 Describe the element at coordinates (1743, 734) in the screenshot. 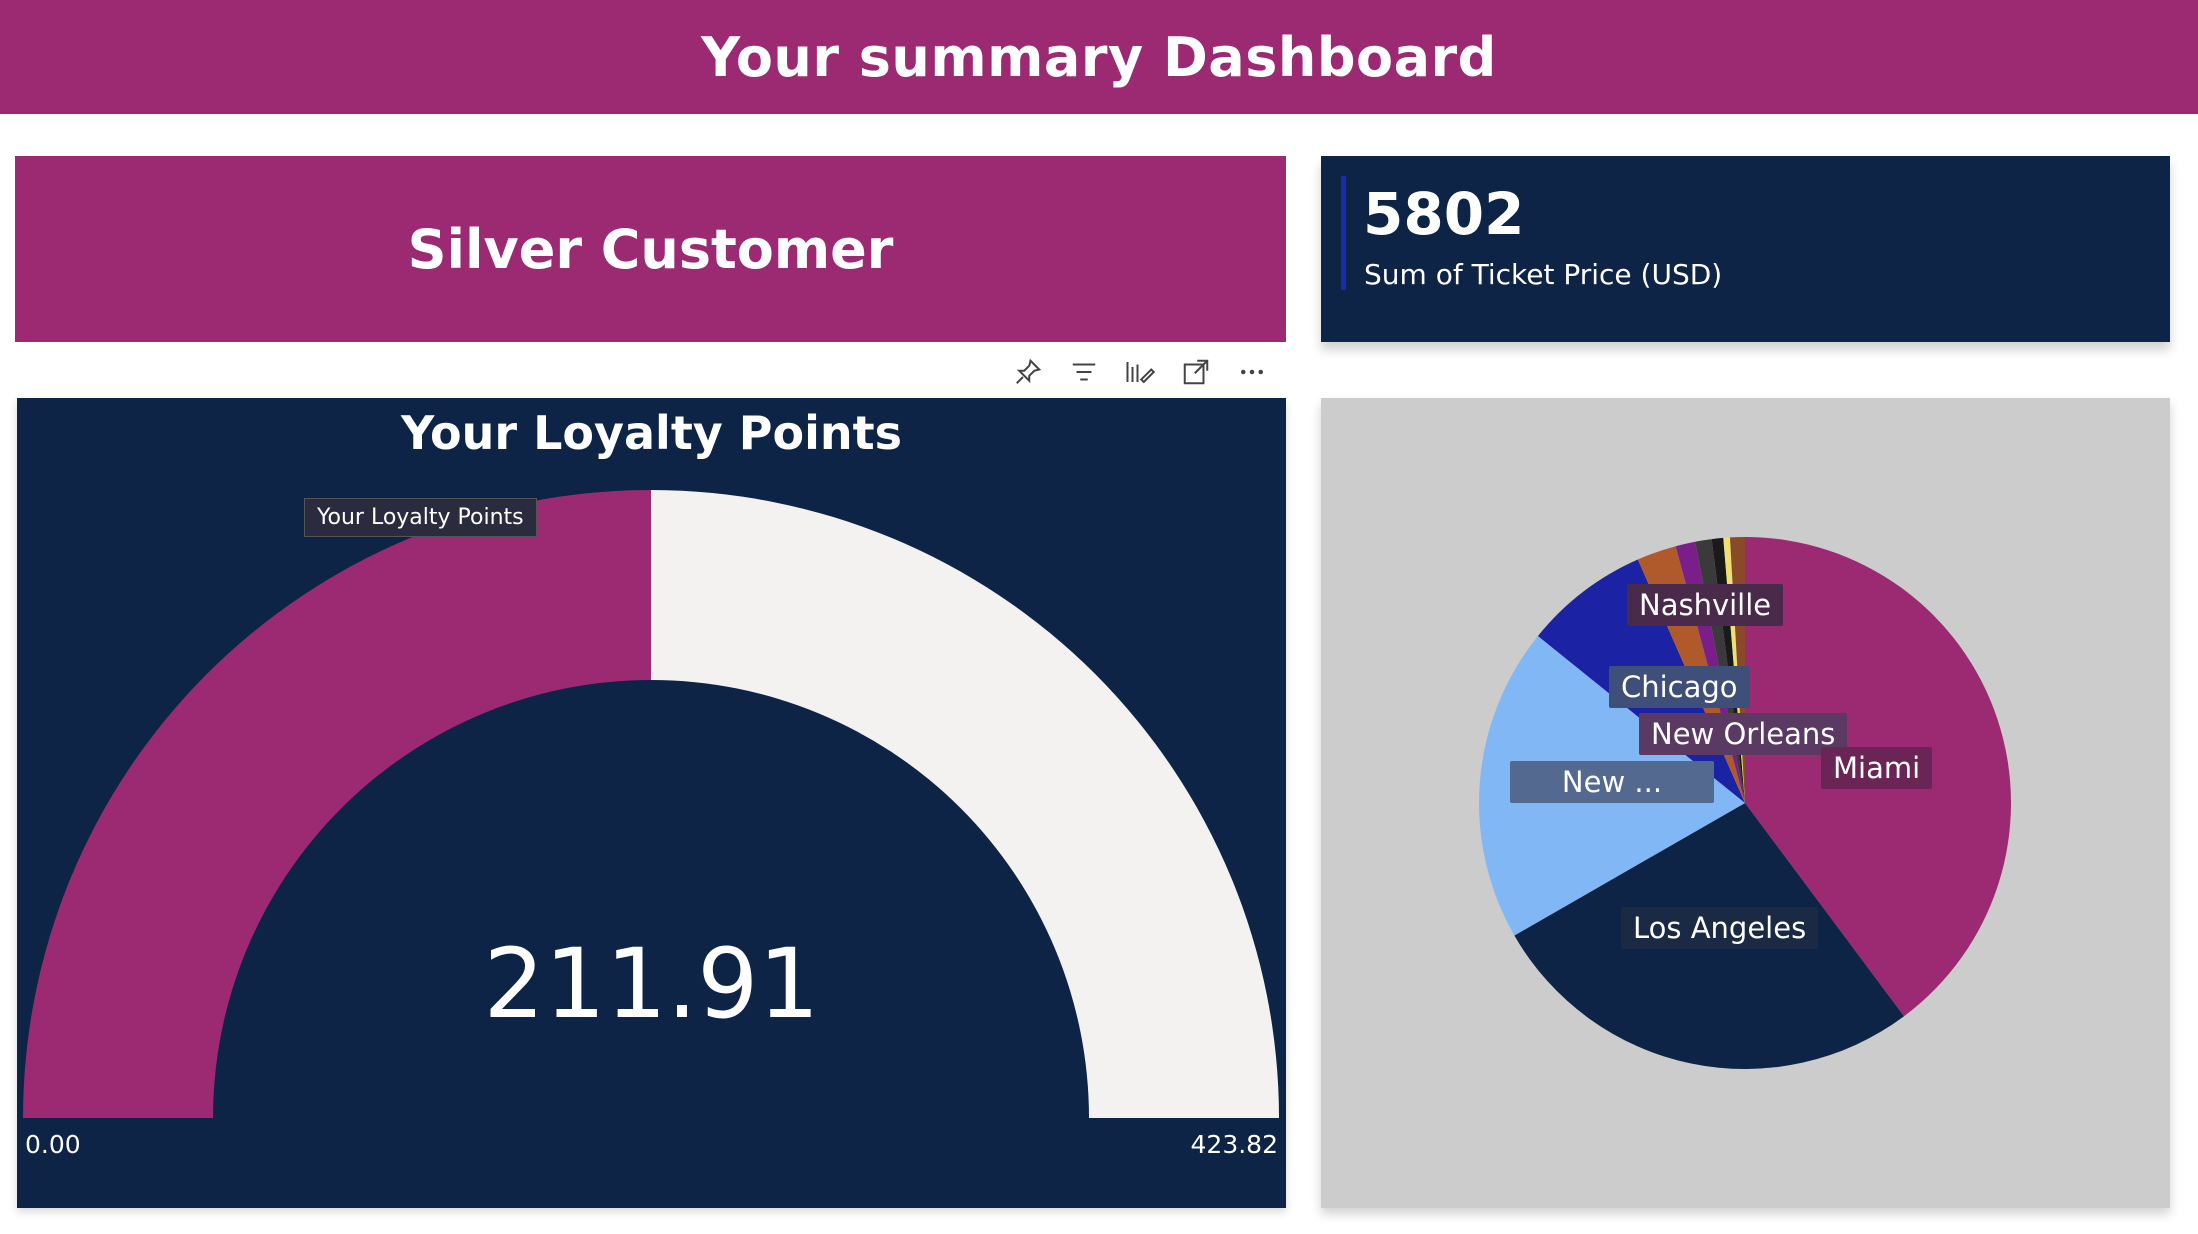

I see `pie-label-new-orleans: New Orleans` at that location.